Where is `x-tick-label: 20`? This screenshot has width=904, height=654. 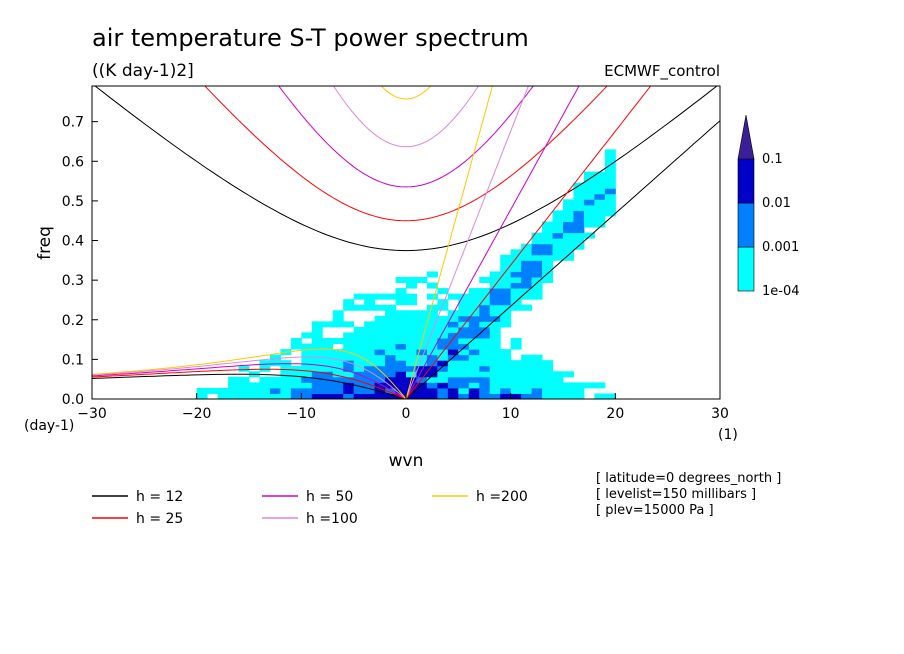
x-tick-label: 20 is located at coordinates (615, 414).